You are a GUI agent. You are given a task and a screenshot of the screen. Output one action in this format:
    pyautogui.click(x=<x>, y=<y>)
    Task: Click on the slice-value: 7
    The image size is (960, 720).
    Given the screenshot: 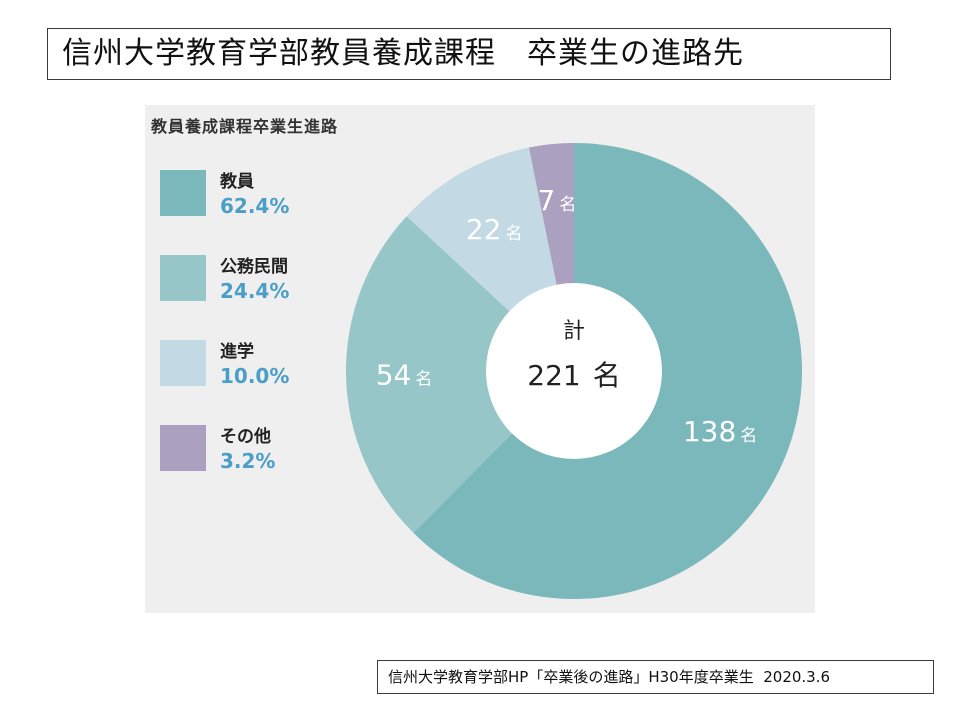 What is the action you would take?
    pyautogui.click(x=546, y=200)
    